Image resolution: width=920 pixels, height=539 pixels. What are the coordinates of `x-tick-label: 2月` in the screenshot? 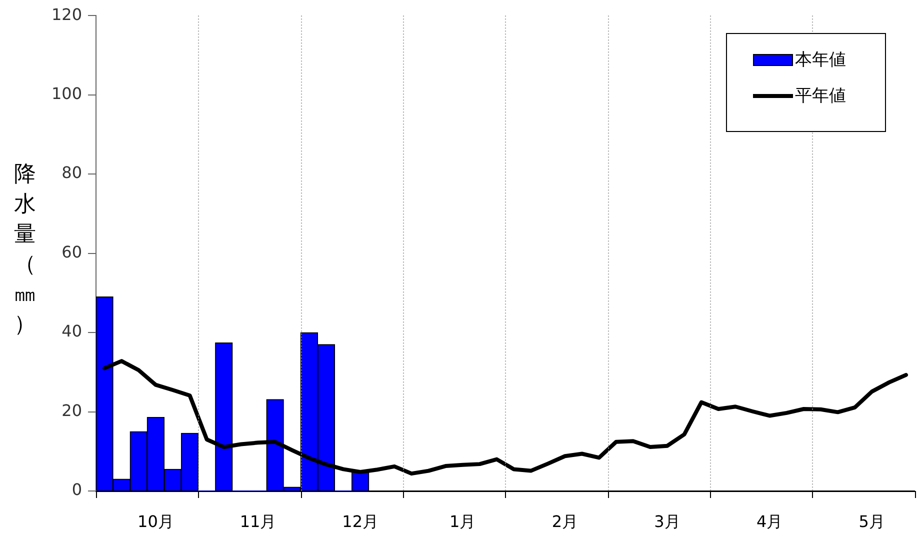 It's located at (565, 521).